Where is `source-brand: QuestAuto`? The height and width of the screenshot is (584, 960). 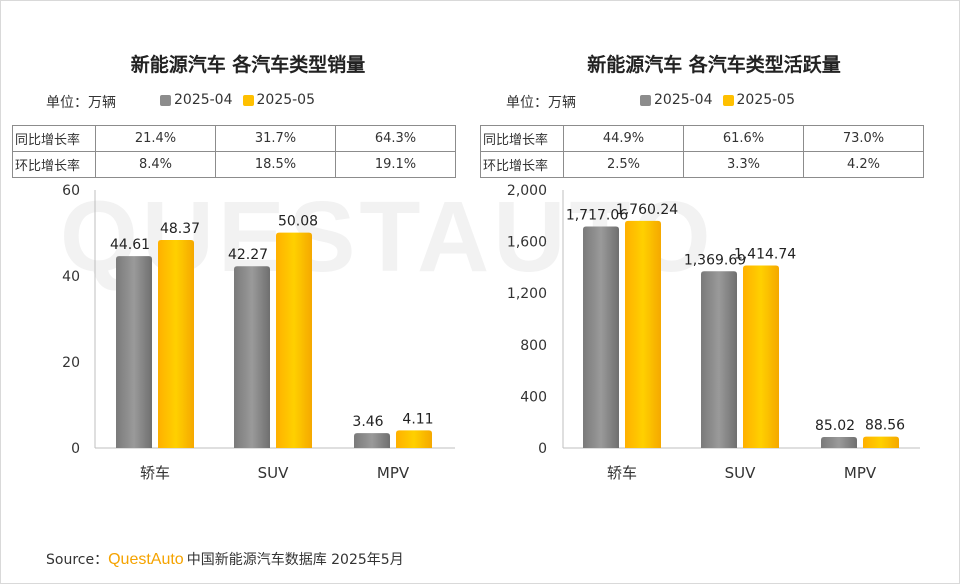 source-brand: QuestAuto is located at coordinates (146, 559).